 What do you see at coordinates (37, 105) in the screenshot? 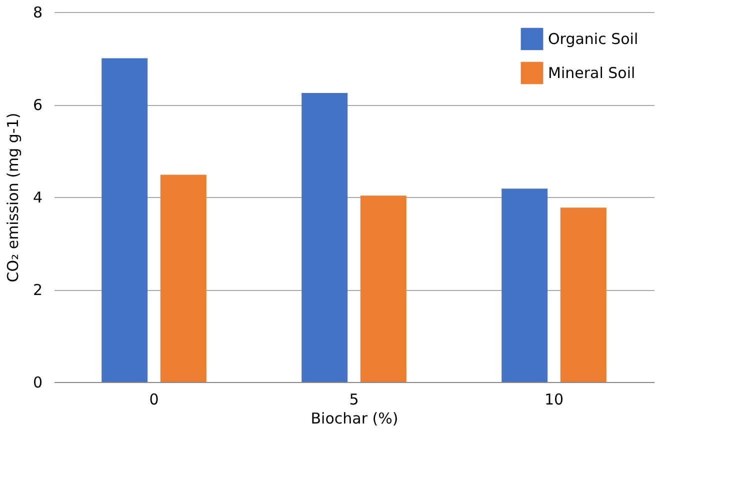
I see `y-tick-label: 6` at bounding box center [37, 105].